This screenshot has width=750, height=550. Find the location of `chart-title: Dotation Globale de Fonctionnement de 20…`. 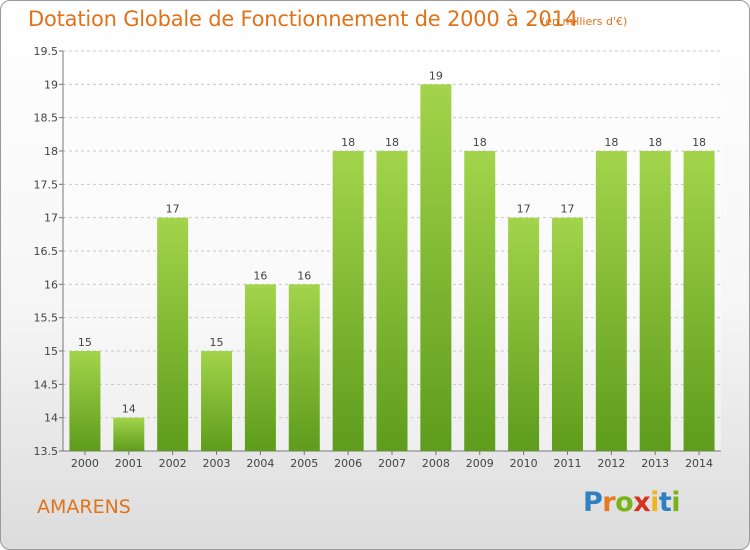

chart-title: Dotation Globale de Fonctionnement de 20… is located at coordinates (303, 19).